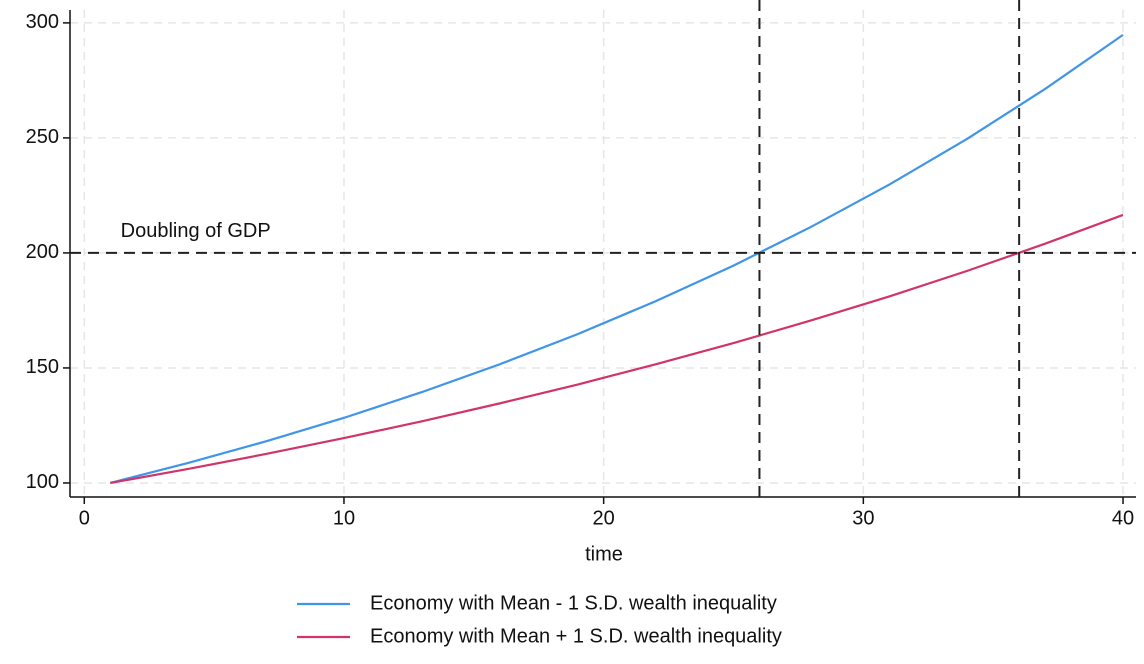 The image size is (1144, 664). I want to click on x-tick-label: 40, so click(1123, 518).